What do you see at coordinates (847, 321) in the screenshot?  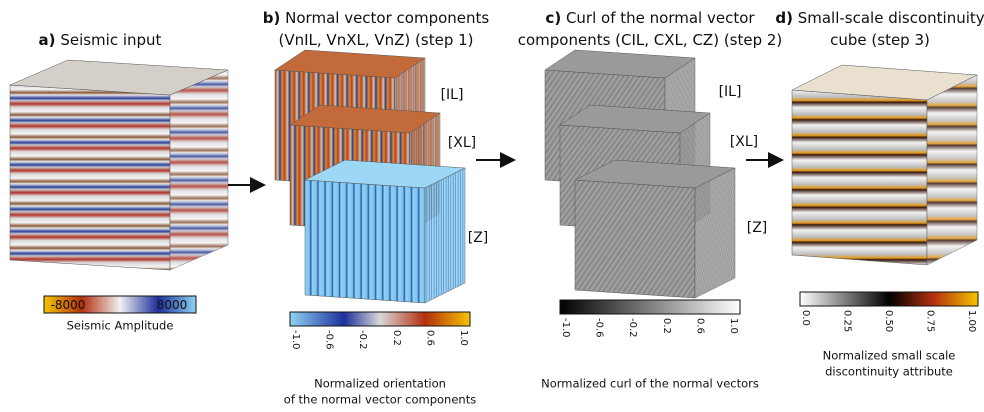 I see `colorbar-tick-label: 0.25` at bounding box center [847, 321].